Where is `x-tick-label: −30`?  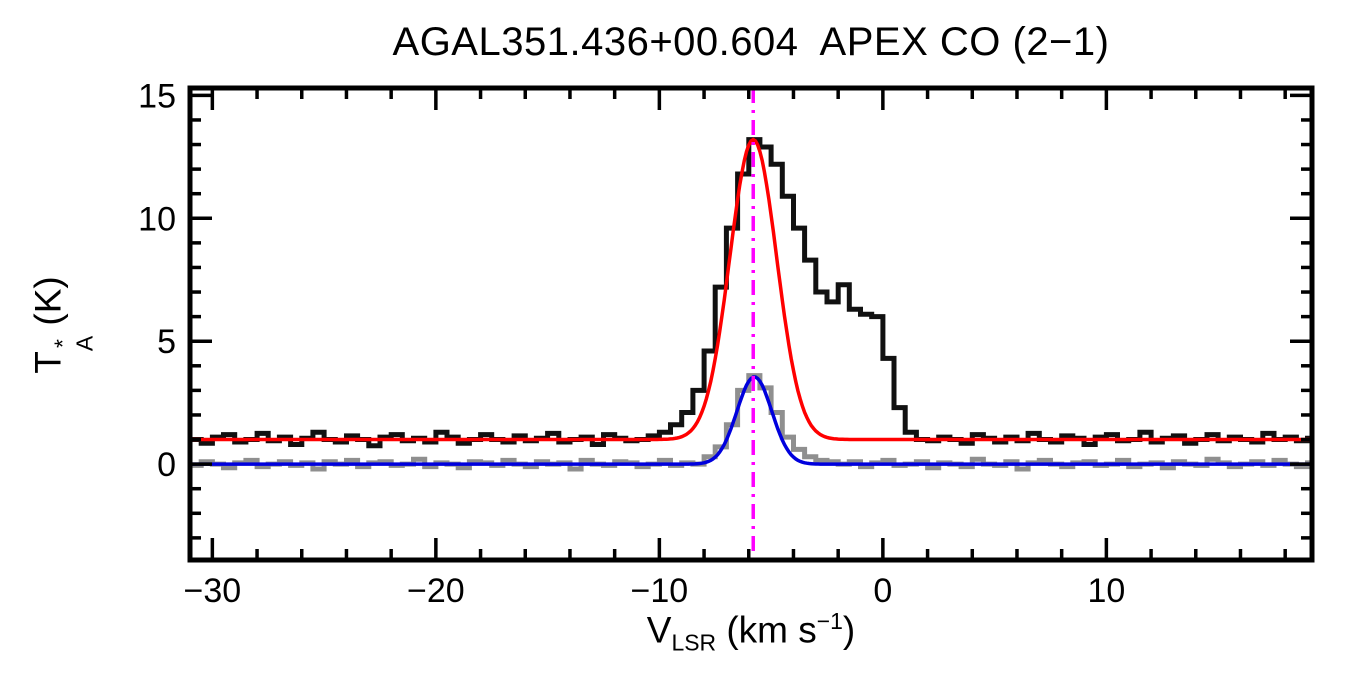
x-tick-label: −30 is located at coordinates (213, 591).